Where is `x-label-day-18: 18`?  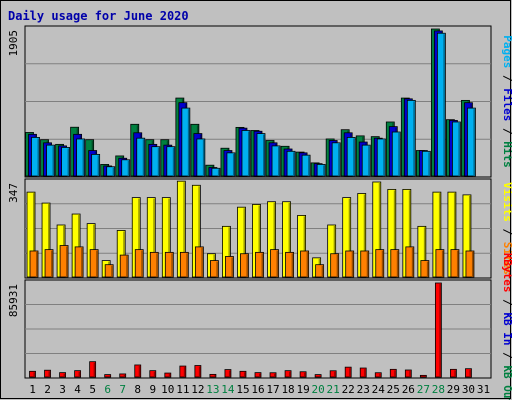
x-label-day-18: 18 is located at coordinates (287, 389).